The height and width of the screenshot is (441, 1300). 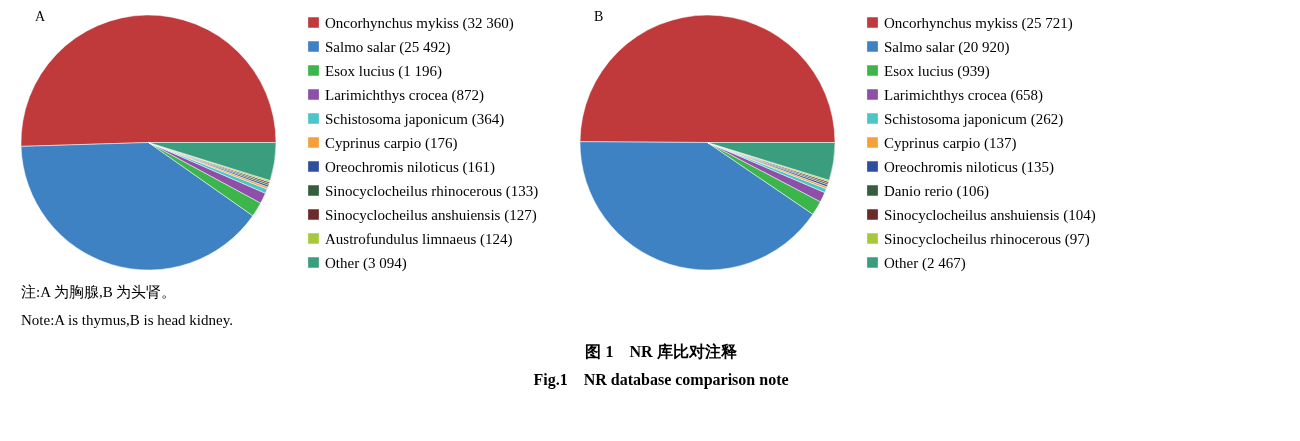 What do you see at coordinates (366, 263) in the screenshot?
I see `legend-label: Other (3 094)` at bounding box center [366, 263].